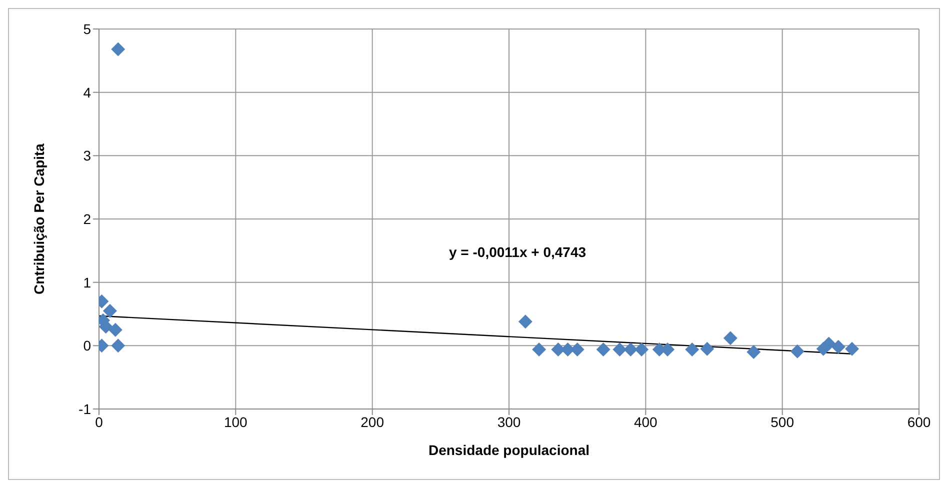 Image resolution: width=948 pixels, height=488 pixels. I want to click on x-tick-label: 400, so click(646, 422).